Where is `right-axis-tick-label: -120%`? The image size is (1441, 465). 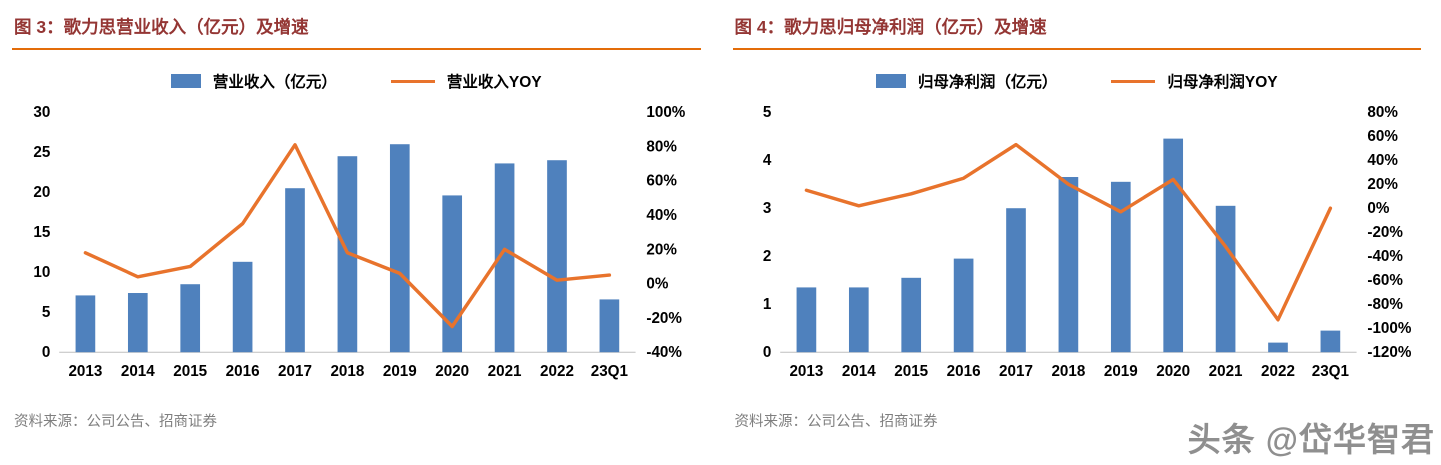 right-axis-tick-label: -120% is located at coordinates (1389, 352).